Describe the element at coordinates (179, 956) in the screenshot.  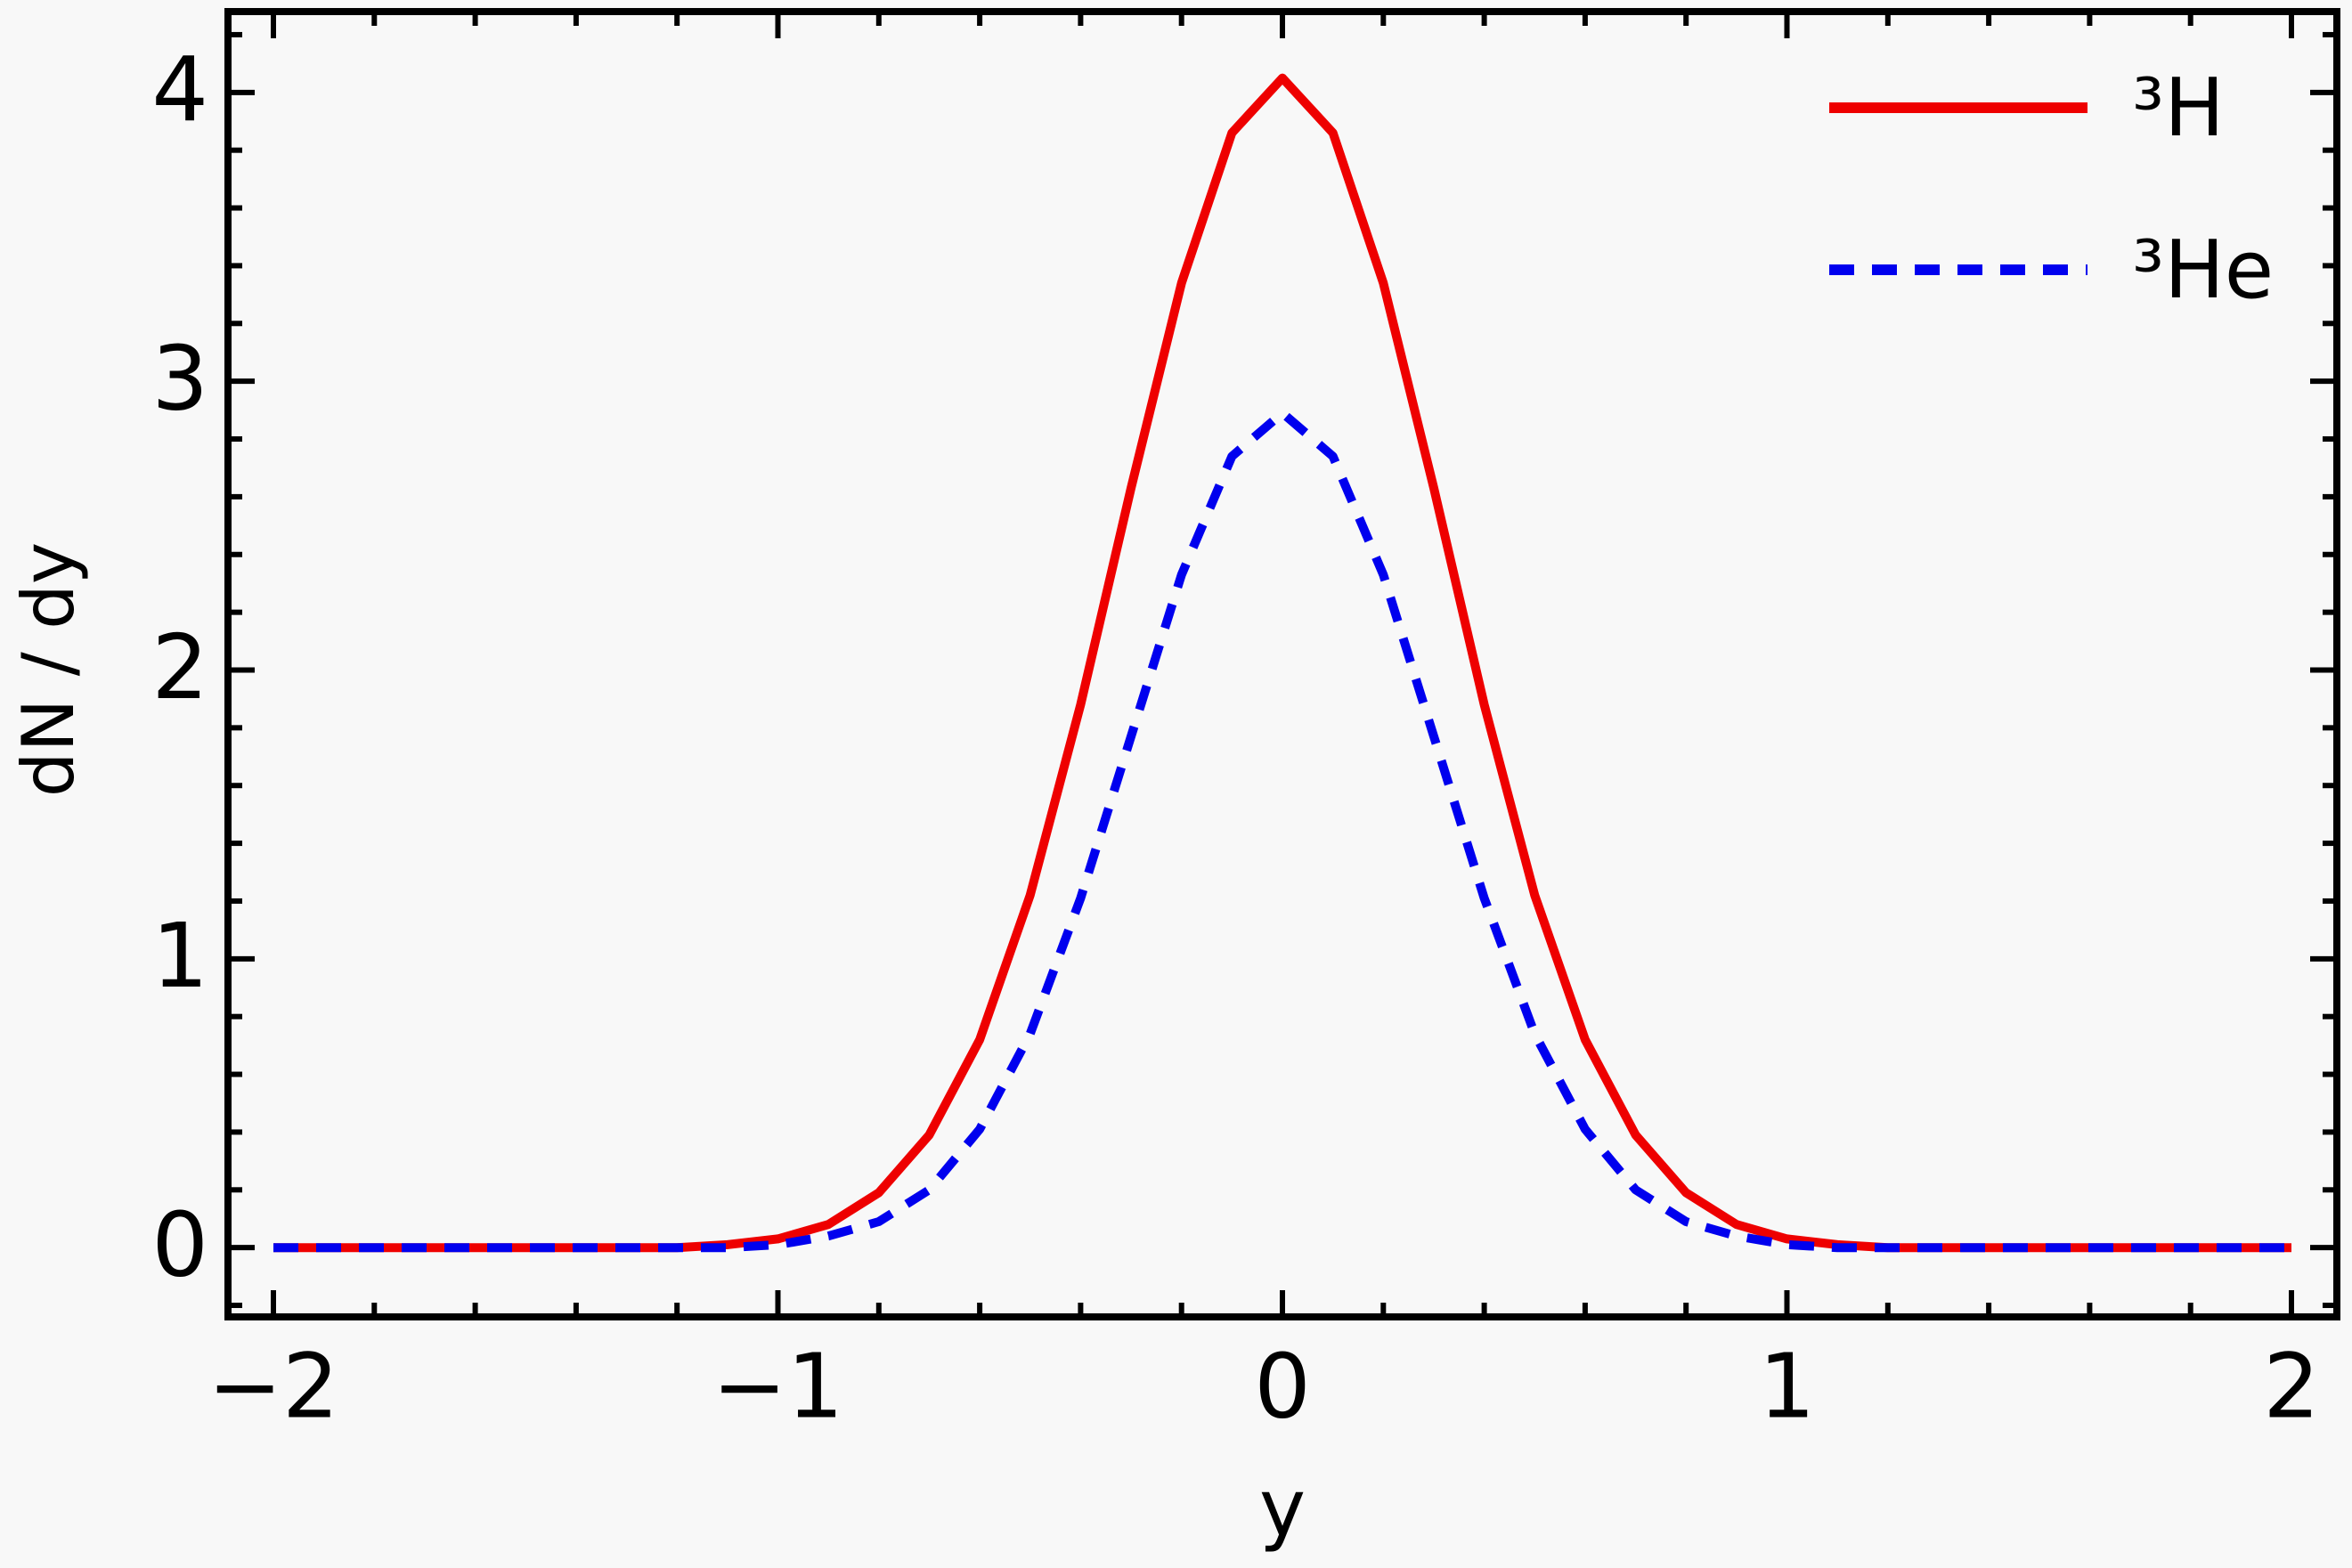
I see `y-tick-label: 1` at that location.